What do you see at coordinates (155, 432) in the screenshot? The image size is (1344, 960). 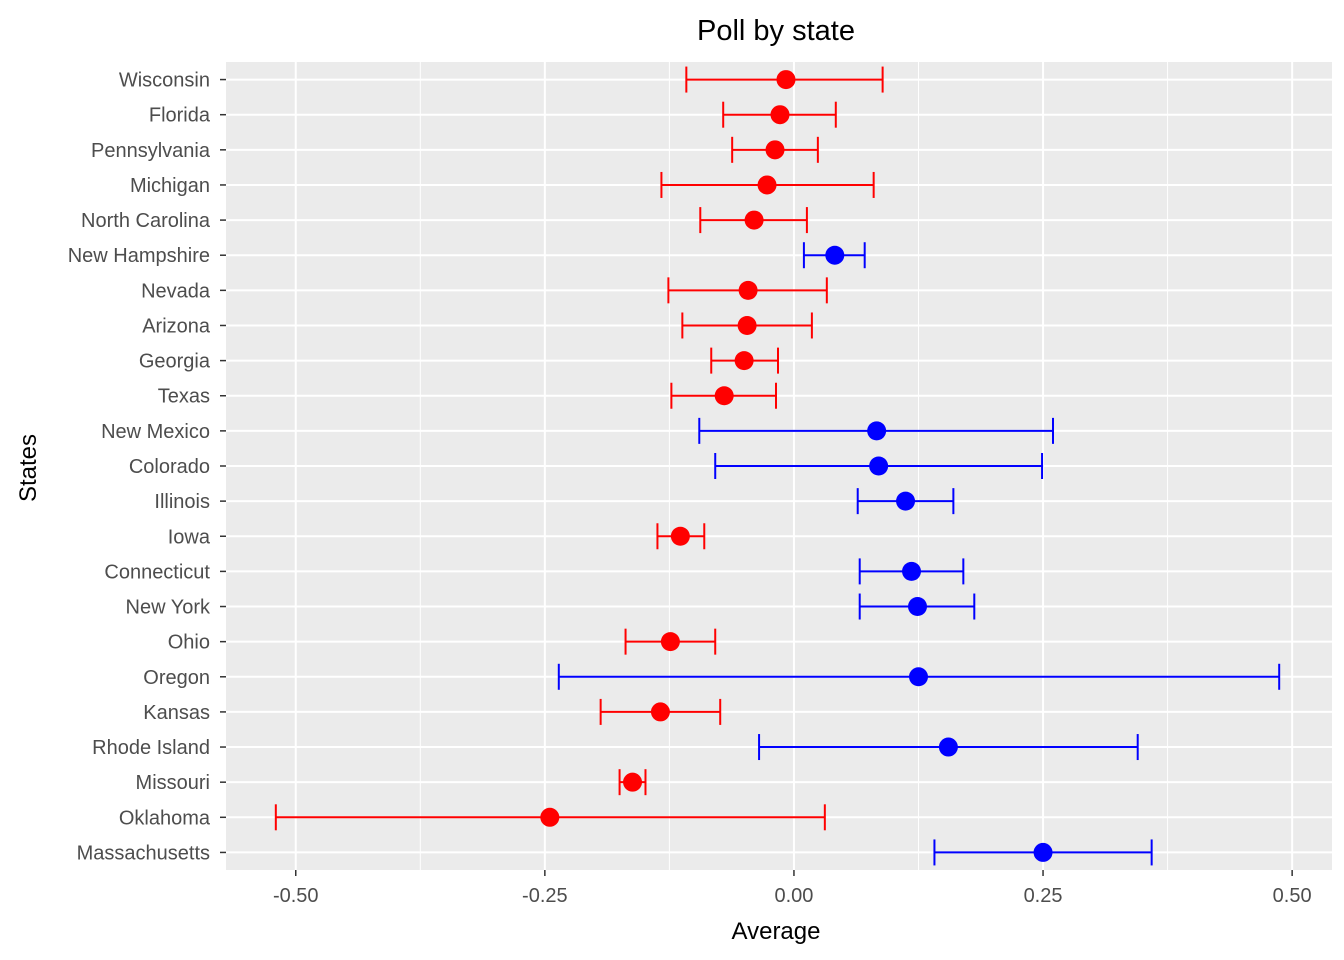 I see `y-tick-label: New Mexico` at bounding box center [155, 432].